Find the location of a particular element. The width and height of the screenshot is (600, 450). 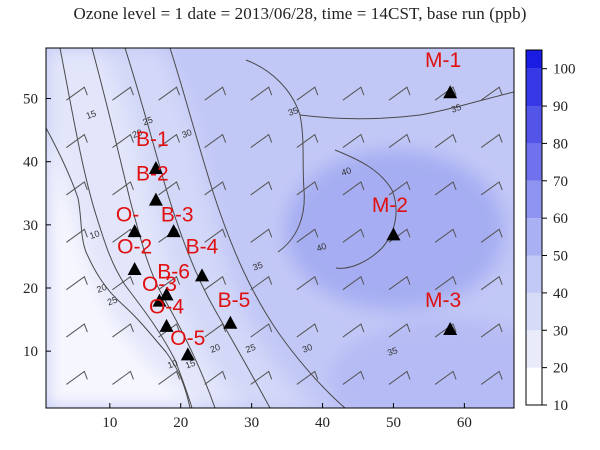

station-label: M-2 is located at coordinates (390, 205).